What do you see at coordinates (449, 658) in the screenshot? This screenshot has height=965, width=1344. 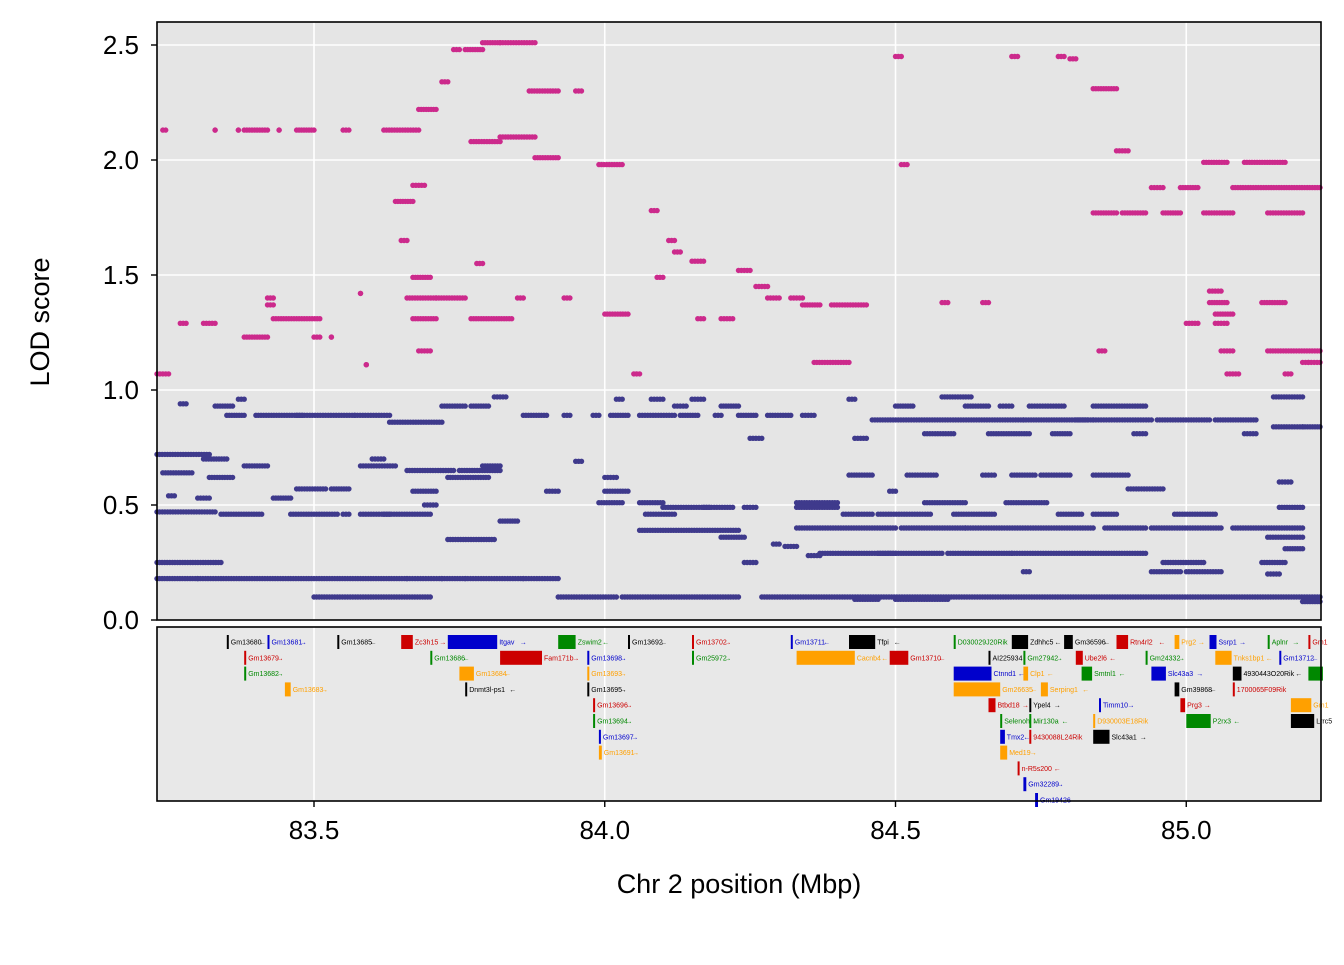 I see `gene-label: Gm13686` at bounding box center [449, 658].